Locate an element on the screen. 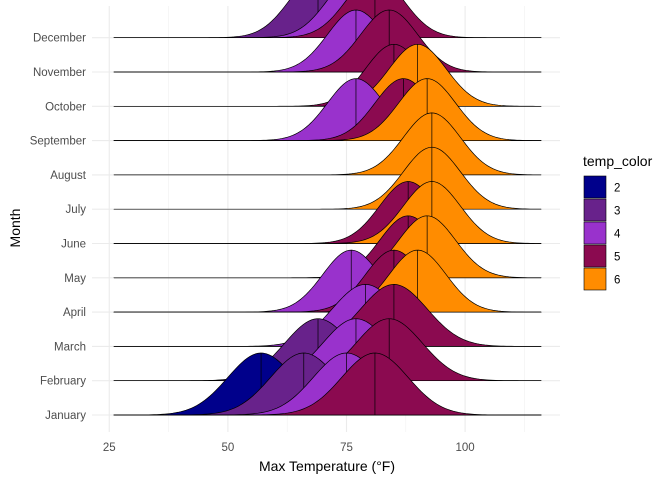  x-axis-title: Max Temperature (°F) is located at coordinates (327, 466).